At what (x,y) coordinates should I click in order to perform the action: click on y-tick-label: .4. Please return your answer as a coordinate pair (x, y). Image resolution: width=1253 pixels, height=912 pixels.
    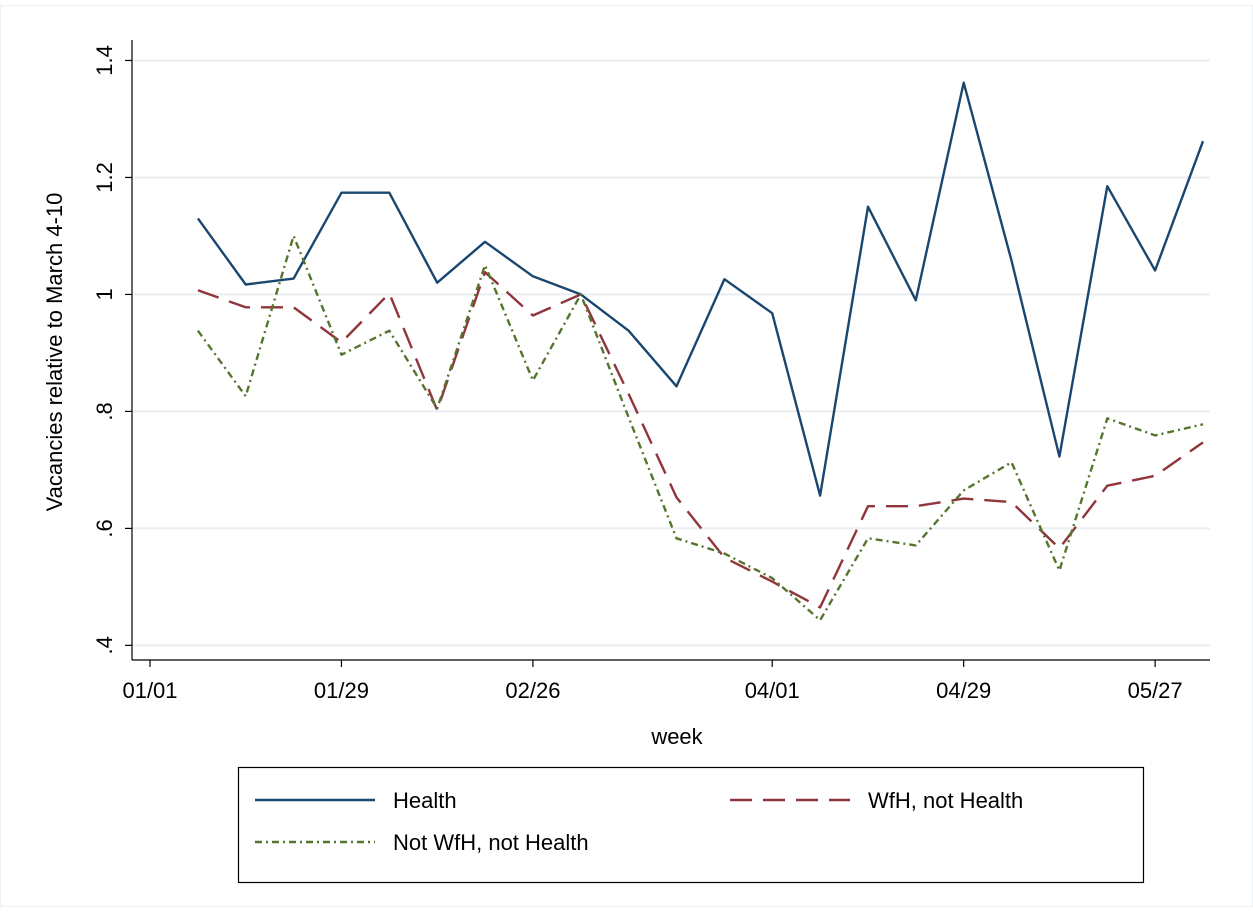
    Looking at the image, I should click on (104, 645).